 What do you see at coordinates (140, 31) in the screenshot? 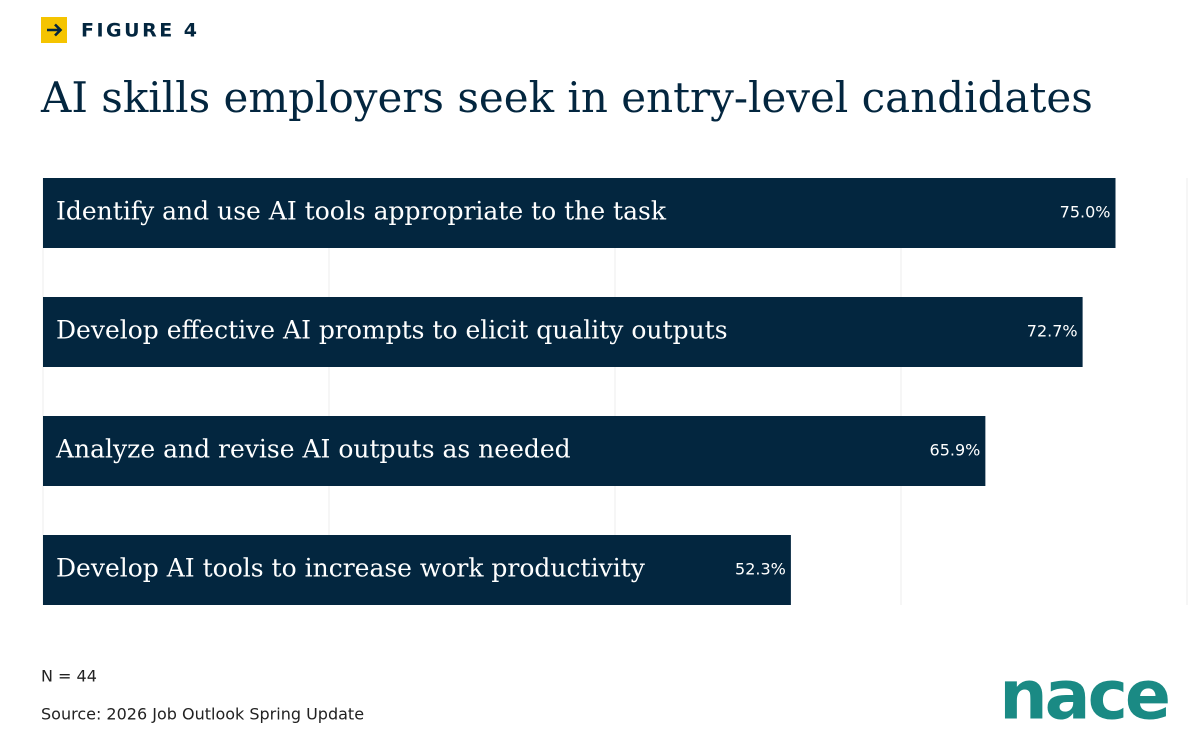
I see `figure-label: FIGURE 4` at bounding box center [140, 31].